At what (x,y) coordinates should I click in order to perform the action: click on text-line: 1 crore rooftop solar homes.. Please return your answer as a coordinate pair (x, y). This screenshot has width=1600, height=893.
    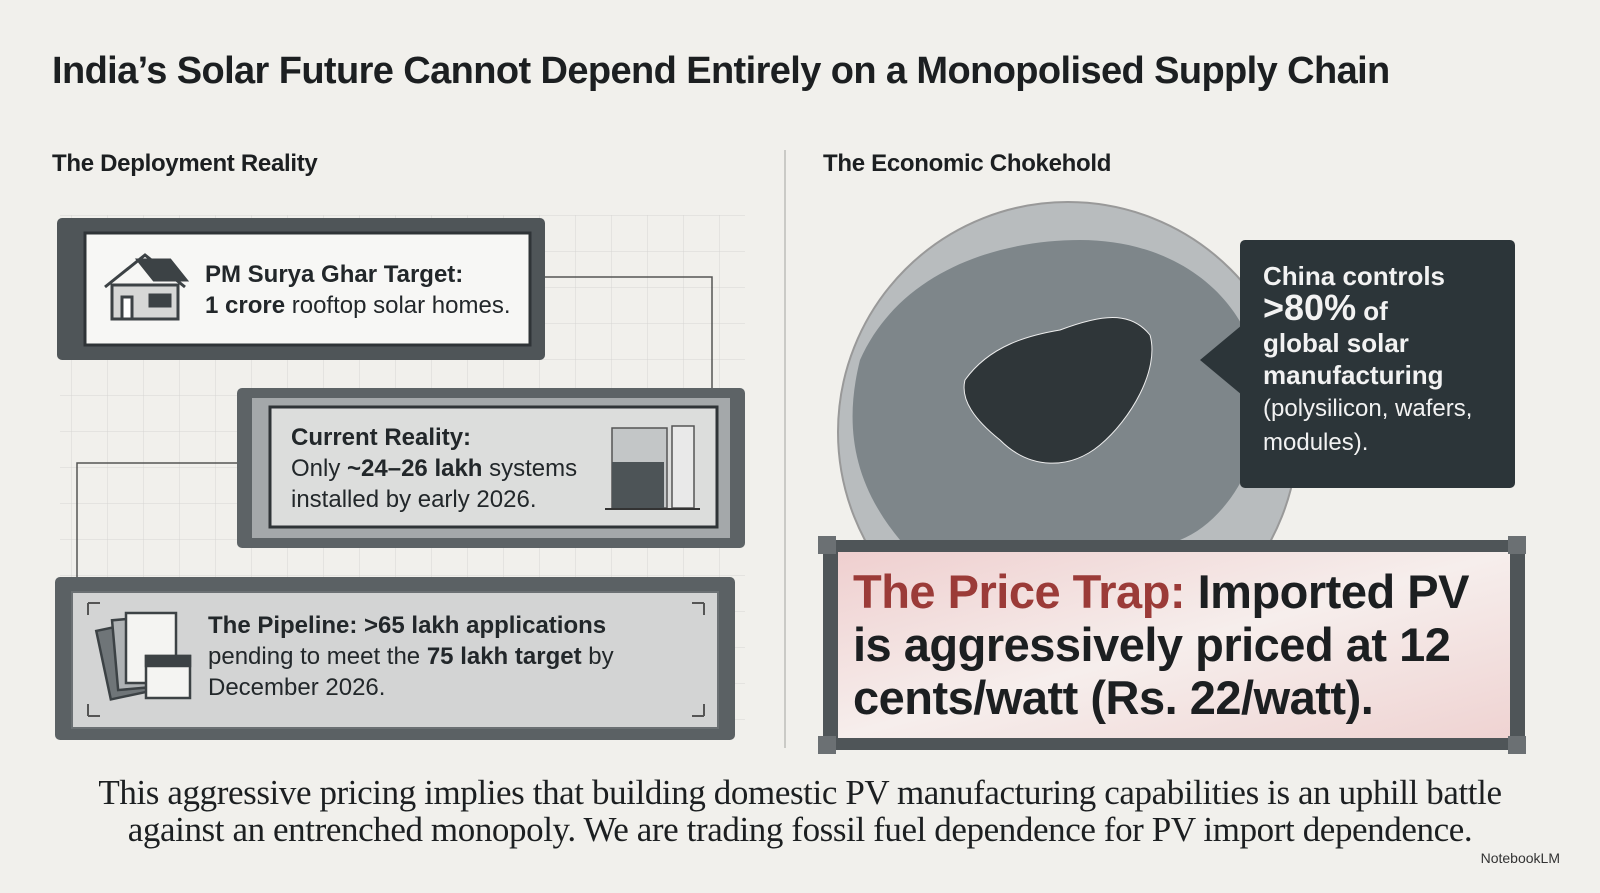
    Looking at the image, I should click on (358, 305).